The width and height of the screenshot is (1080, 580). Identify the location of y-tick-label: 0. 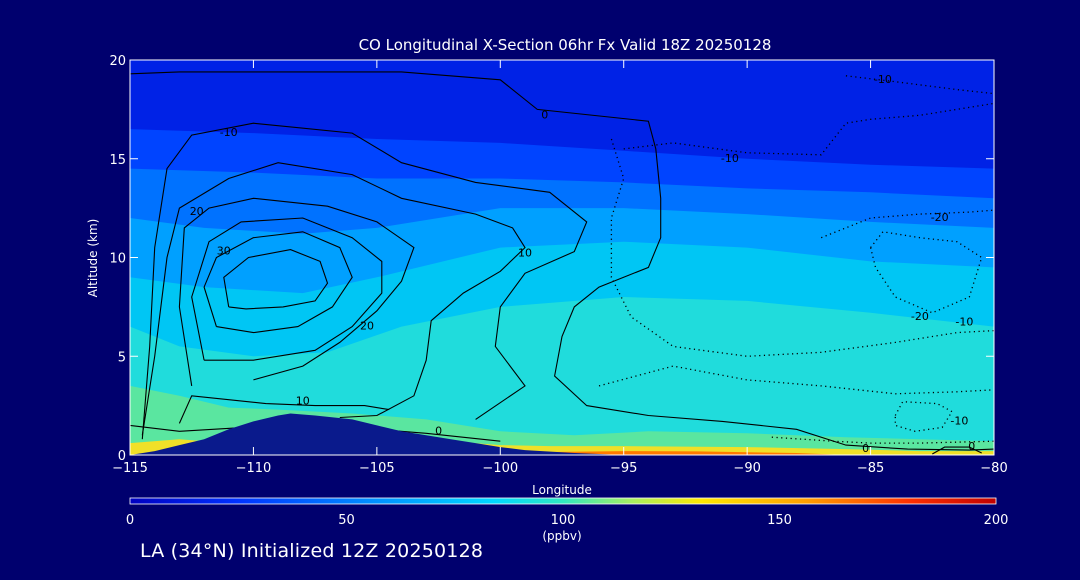
(122, 456).